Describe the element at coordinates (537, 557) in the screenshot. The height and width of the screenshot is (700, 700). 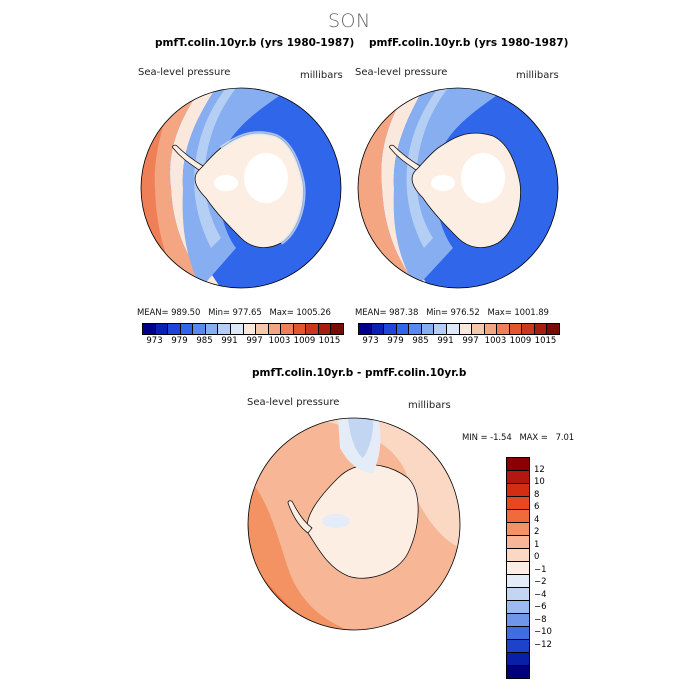
I see `colorbar-tick-label: 0` at that location.